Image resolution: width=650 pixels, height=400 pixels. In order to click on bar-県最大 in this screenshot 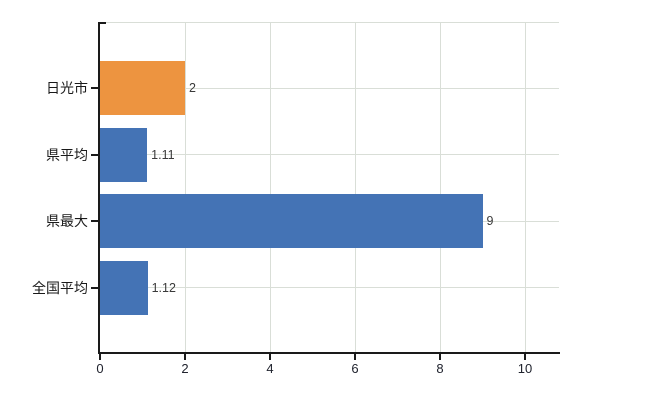, I will do `click(291, 221)`.